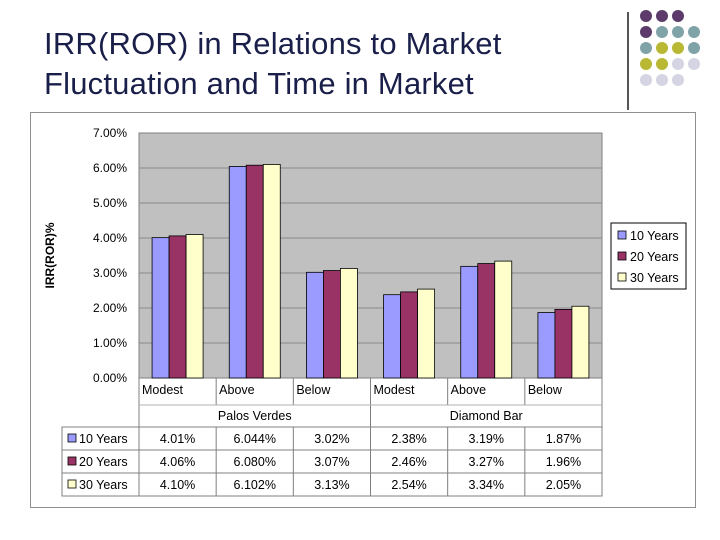 This screenshot has height=540, width=720. I want to click on data-label: 3.13%, so click(331, 485).